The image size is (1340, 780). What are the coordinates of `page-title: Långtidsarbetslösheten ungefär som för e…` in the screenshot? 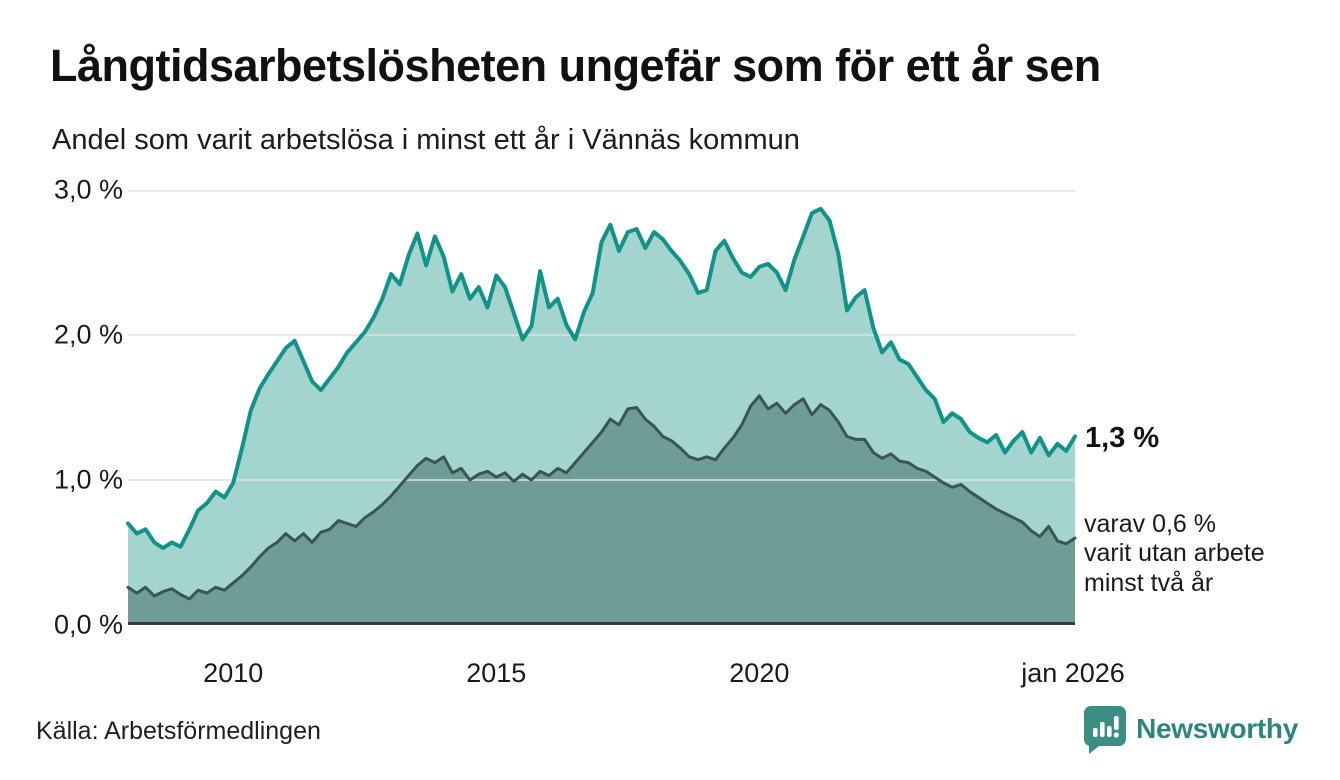 It's located at (575, 65).